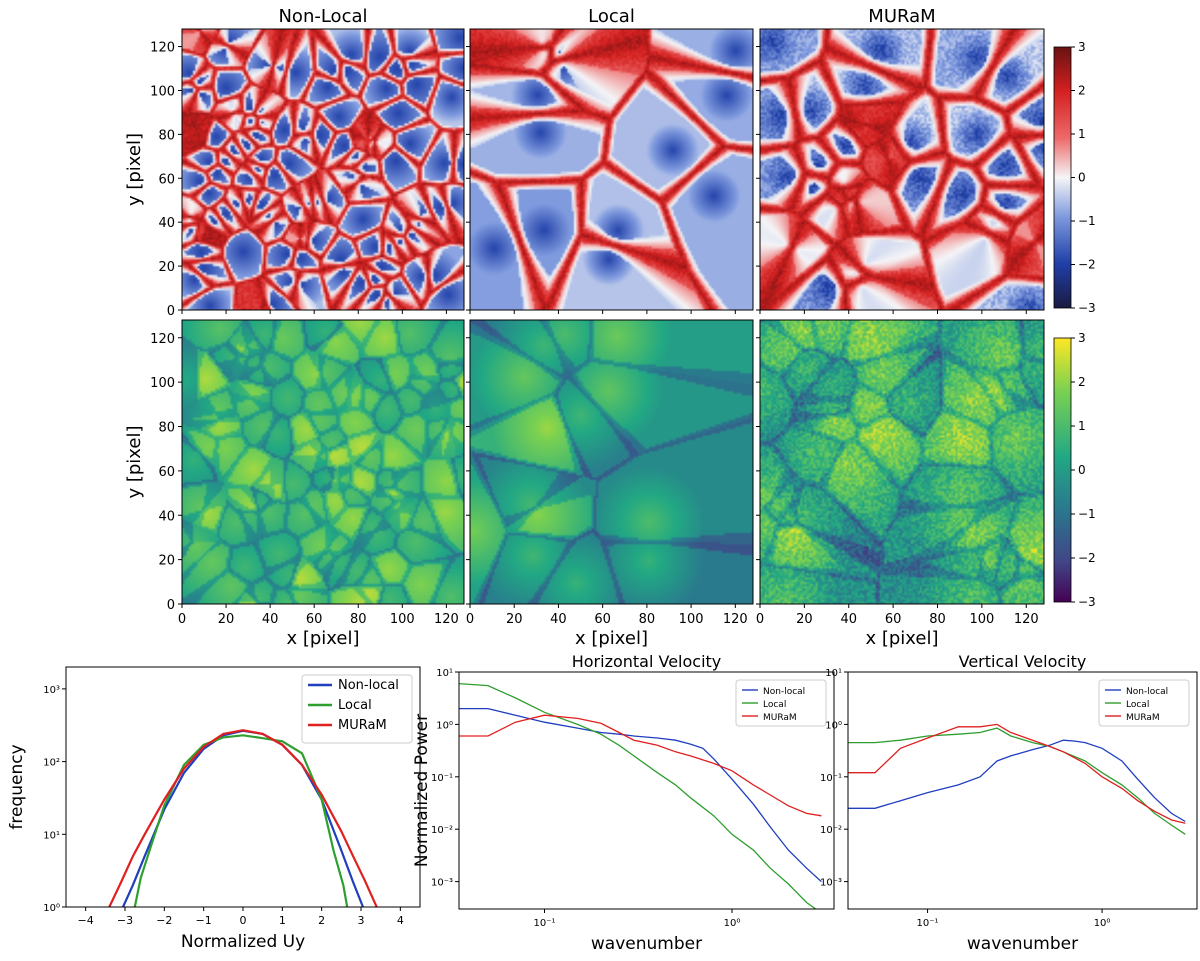  Describe the element at coordinates (400, 920) in the screenshot. I see `x-tick-label: 4` at that location.